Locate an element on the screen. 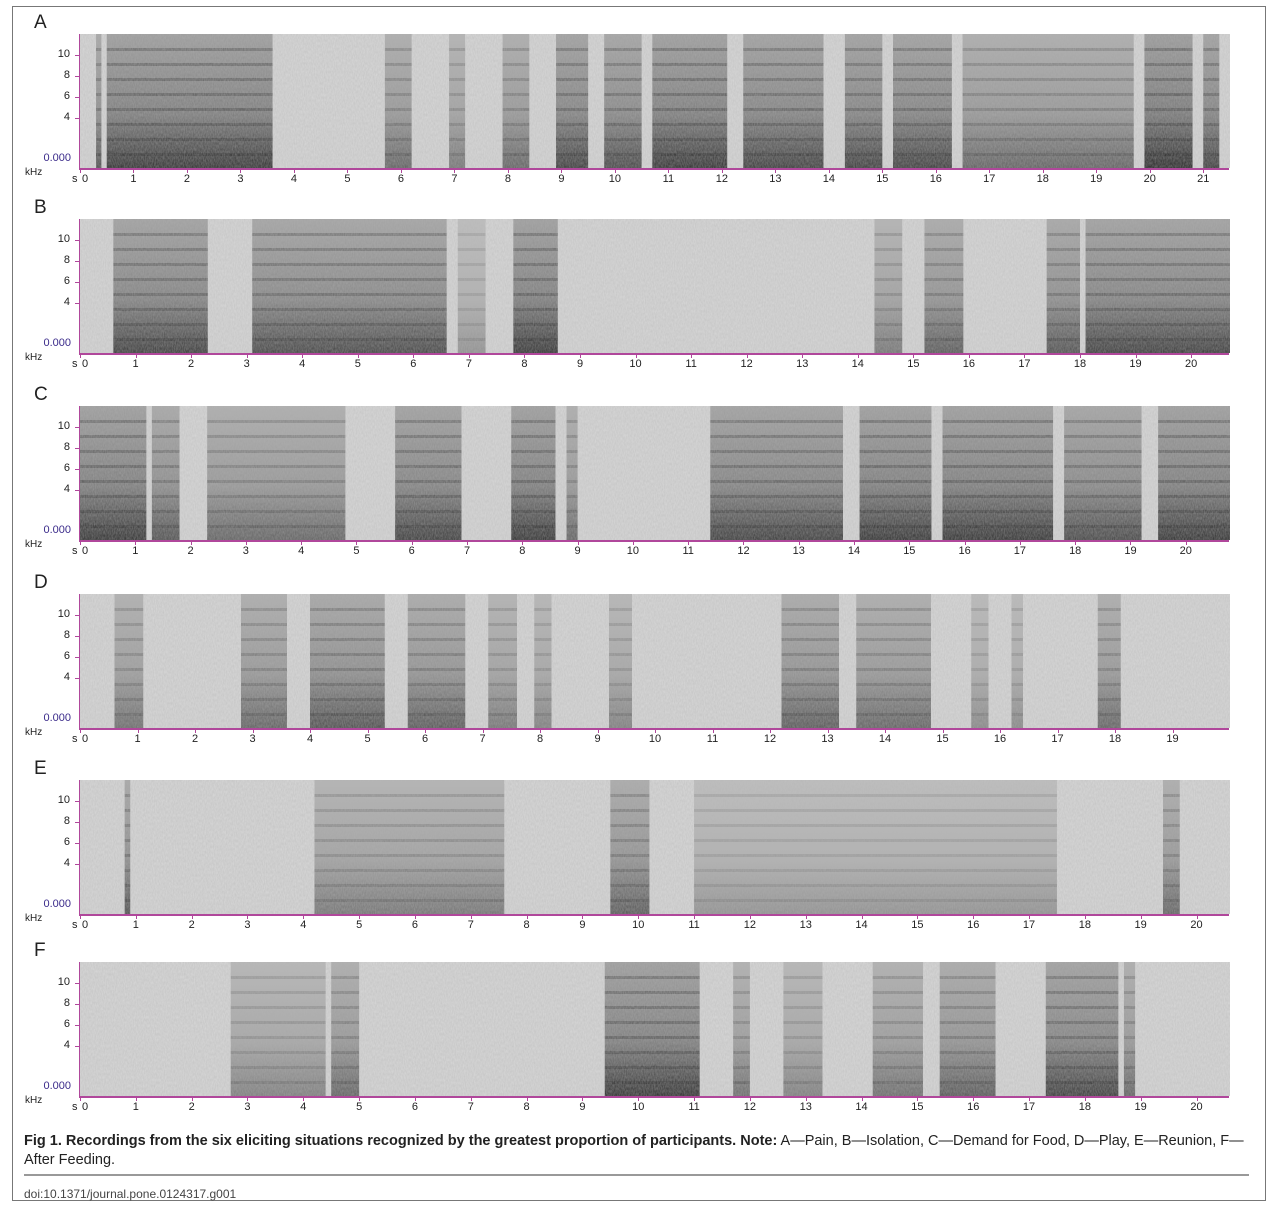  x-tick-label: 1 is located at coordinates (133, 179).